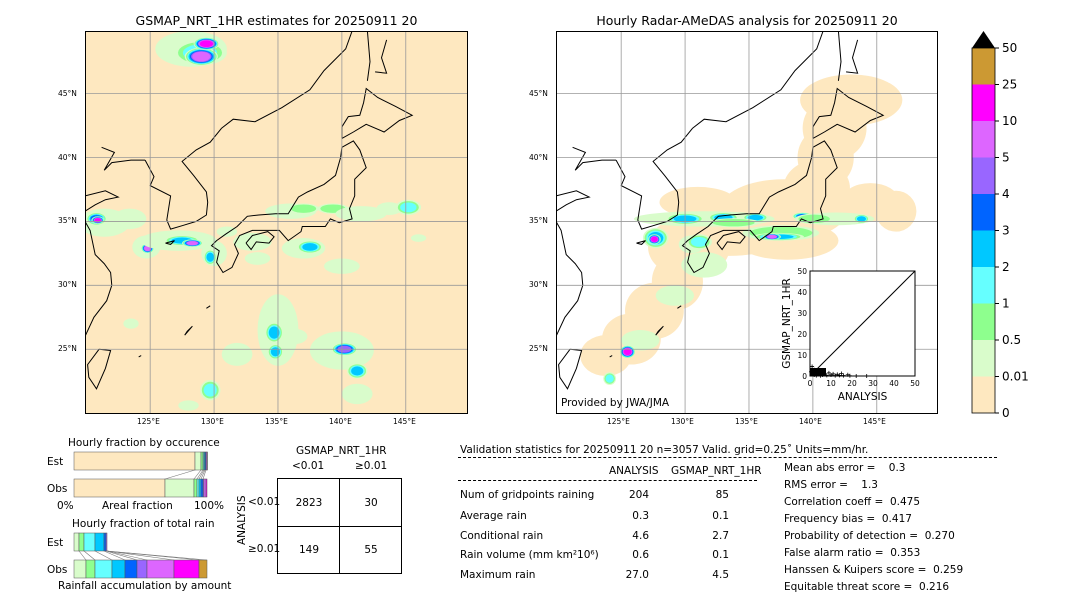  I want to click on contingency-row-0: <0.01, so click(264, 502).